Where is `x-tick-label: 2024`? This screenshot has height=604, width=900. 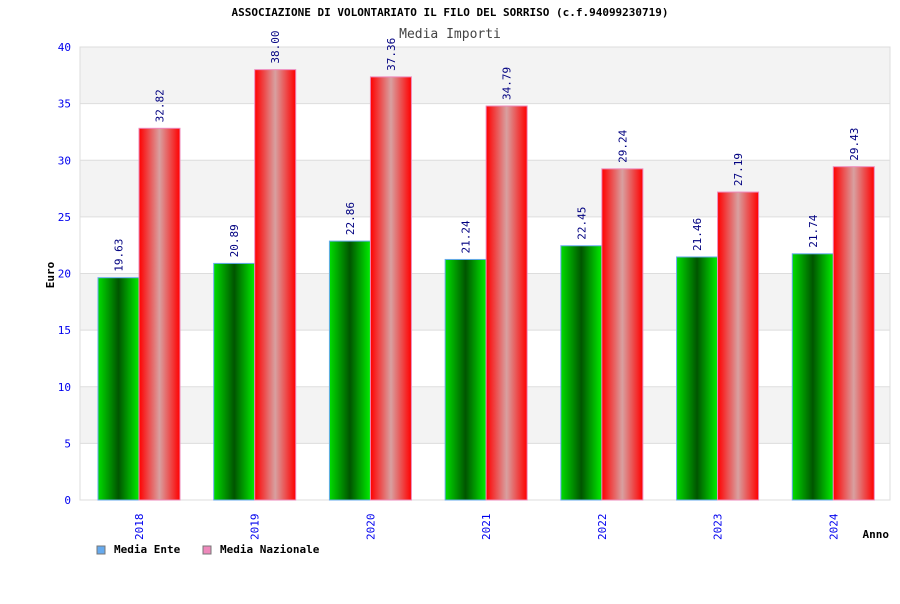 x-tick-label: 2024 is located at coordinates (833, 526).